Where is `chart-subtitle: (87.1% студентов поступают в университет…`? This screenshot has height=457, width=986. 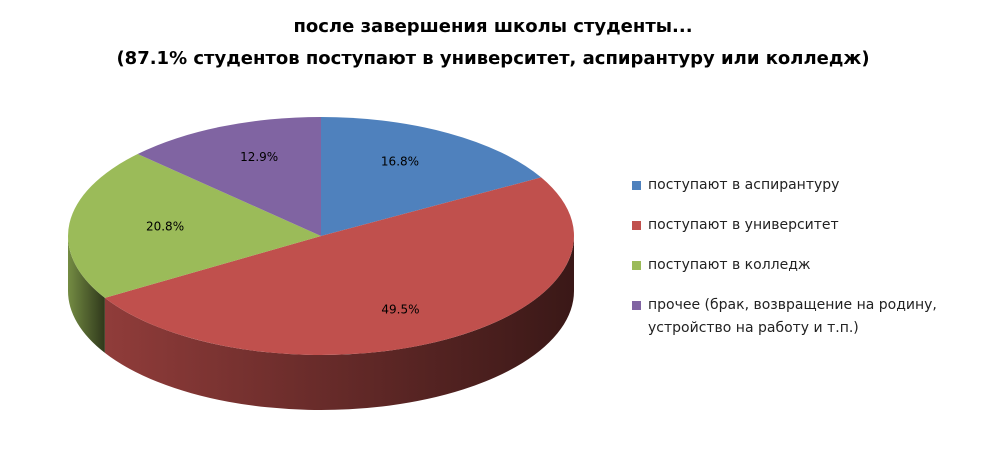
chart-subtitle: (87.1% студентов поступают в университет… is located at coordinates (492, 58).